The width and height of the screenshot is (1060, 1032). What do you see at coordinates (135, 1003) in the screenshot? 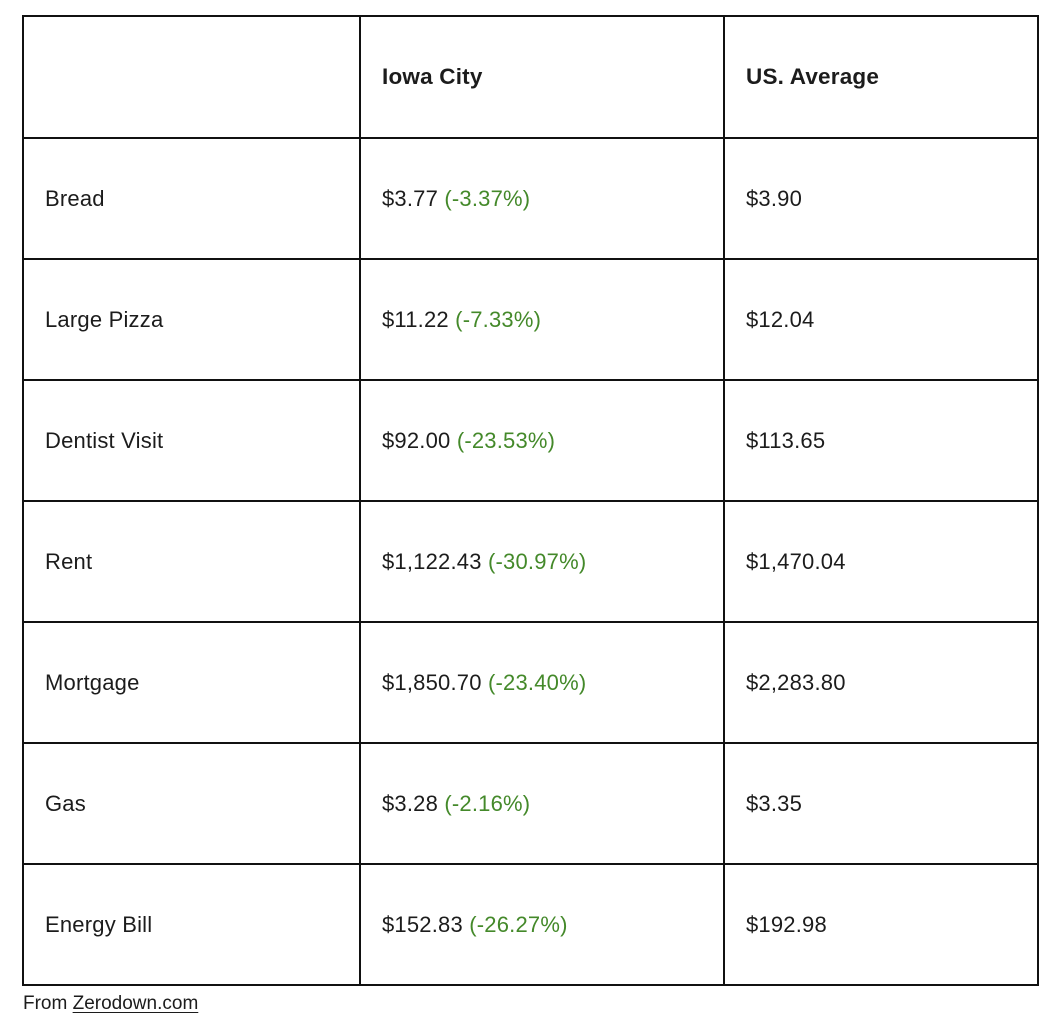
I see `zerodown-link: Zerodown.com` at bounding box center [135, 1003].